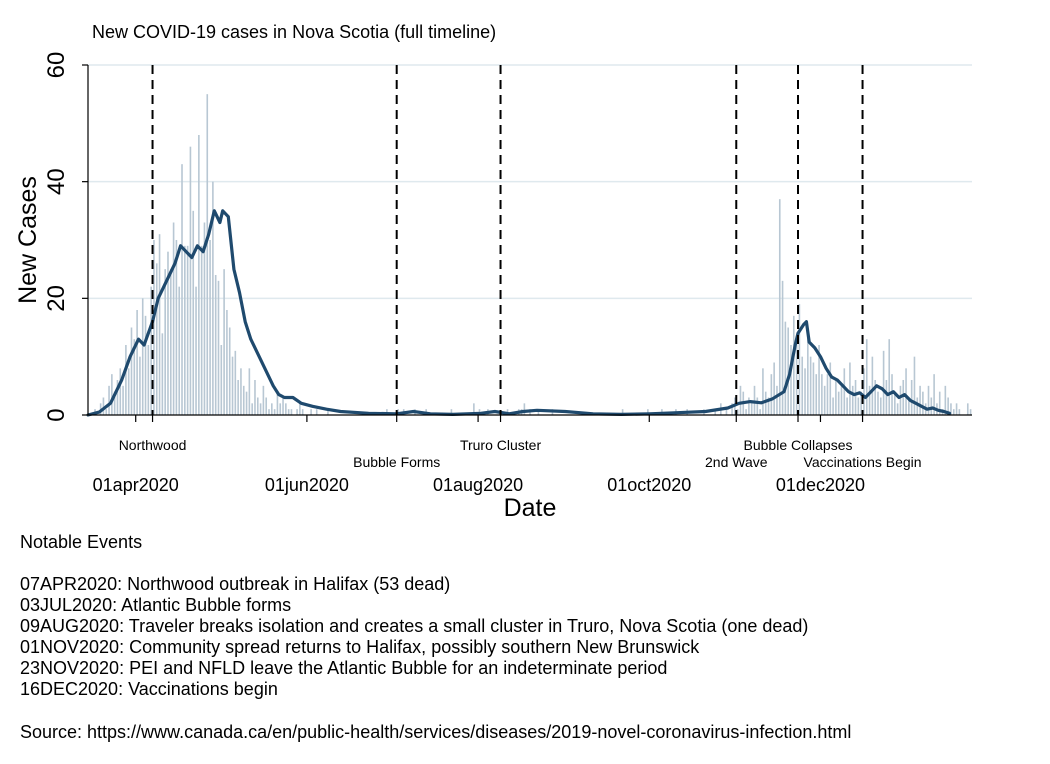  Describe the element at coordinates (307, 485) in the screenshot. I see `x-tick-label: 01jun2020` at that location.